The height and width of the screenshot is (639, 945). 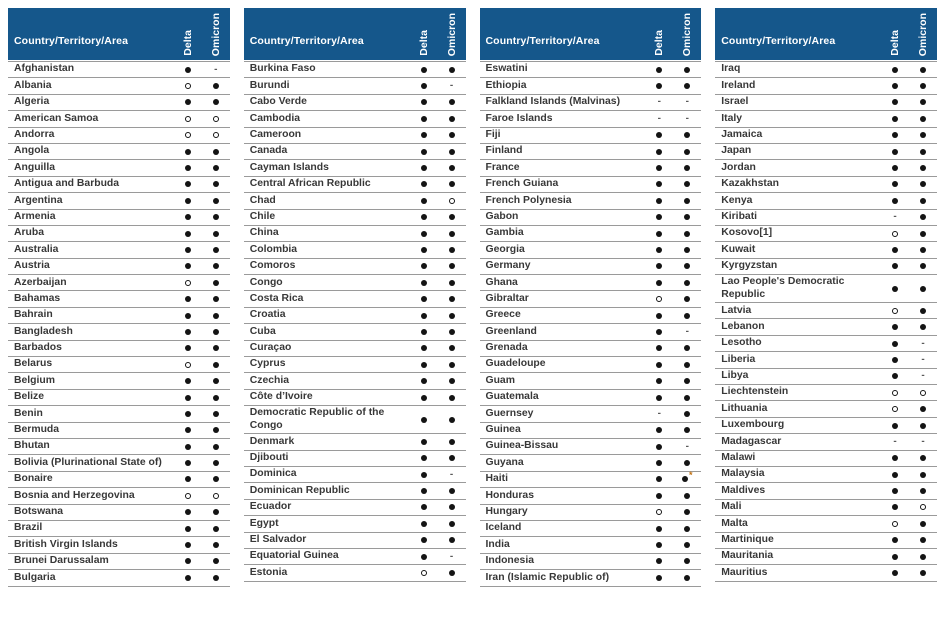 I want to click on country-name: Dominican Republic, so click(x=299, y=490).